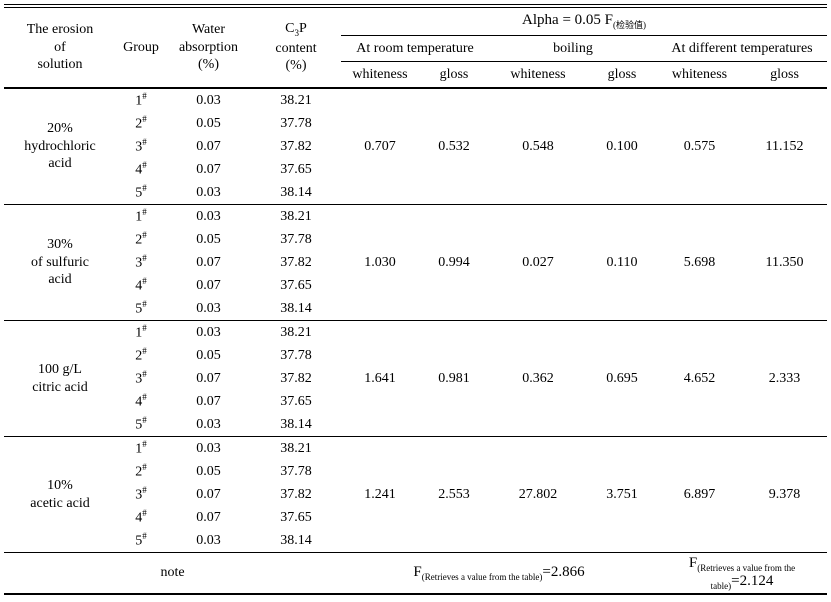 The width and height of the screenshot is (831, 602). Describe the element at coordinates (699, 378) in the screenshot. I see `f-value-cell: 4.652` at that location.